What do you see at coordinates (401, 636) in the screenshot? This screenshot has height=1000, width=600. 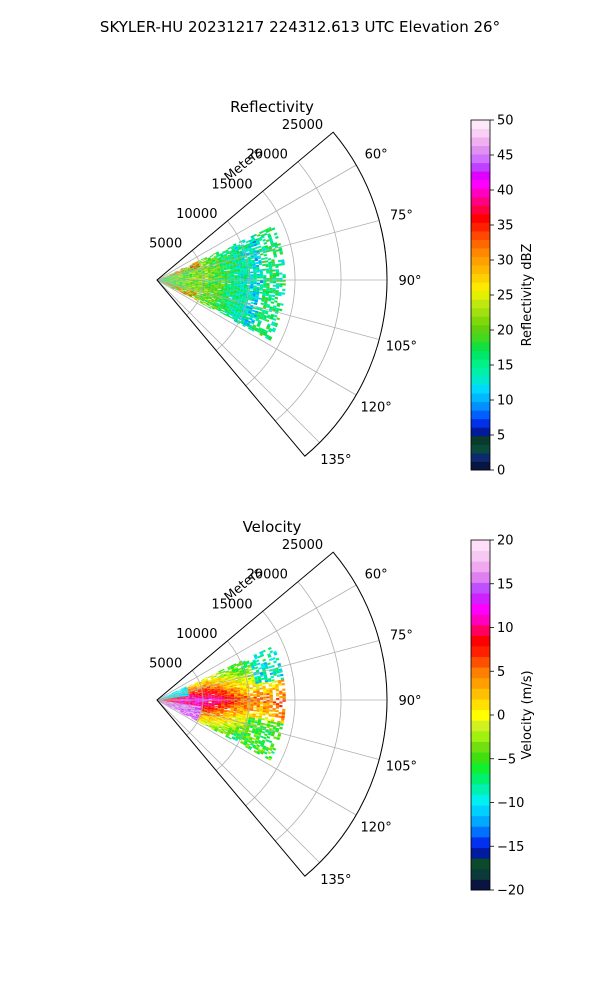 I see `angle-tick-label: 75°` at bounding box center [401, 636].